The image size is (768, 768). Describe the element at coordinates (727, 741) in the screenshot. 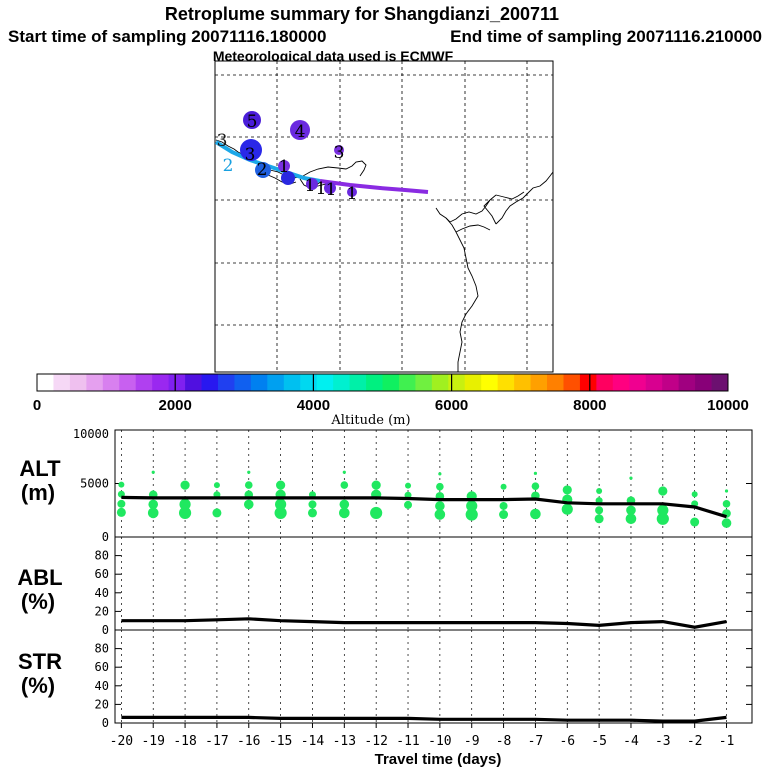

I see `x-tick-label: -1` at that location.